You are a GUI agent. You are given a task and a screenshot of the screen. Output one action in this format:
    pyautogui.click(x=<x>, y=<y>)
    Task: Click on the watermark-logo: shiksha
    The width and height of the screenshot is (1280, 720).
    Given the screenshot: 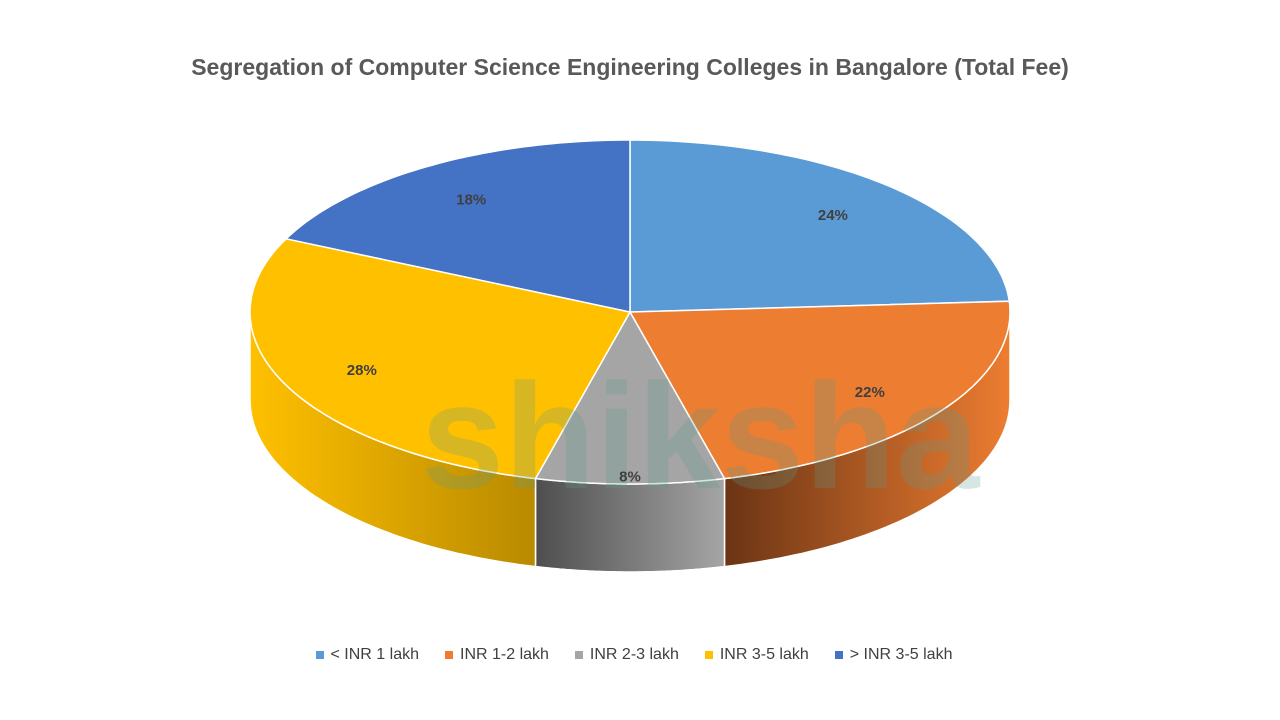 What is the action you would take?
    pyautogui.click(x=701, y=436)
    